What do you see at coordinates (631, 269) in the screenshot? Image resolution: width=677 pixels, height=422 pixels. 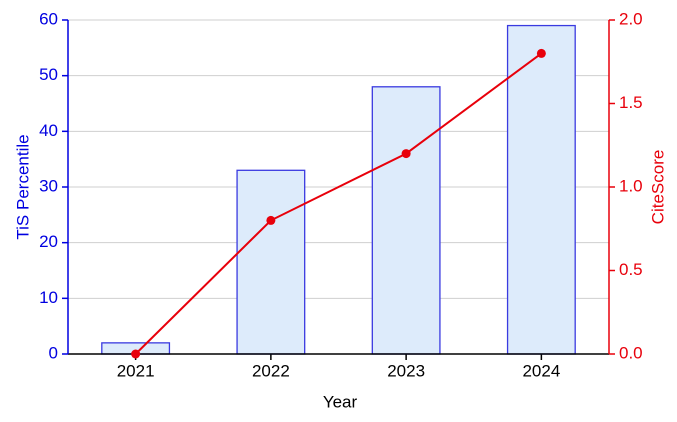 I see `y2-tick-label: 0.5` at bounding box center [631, 269].